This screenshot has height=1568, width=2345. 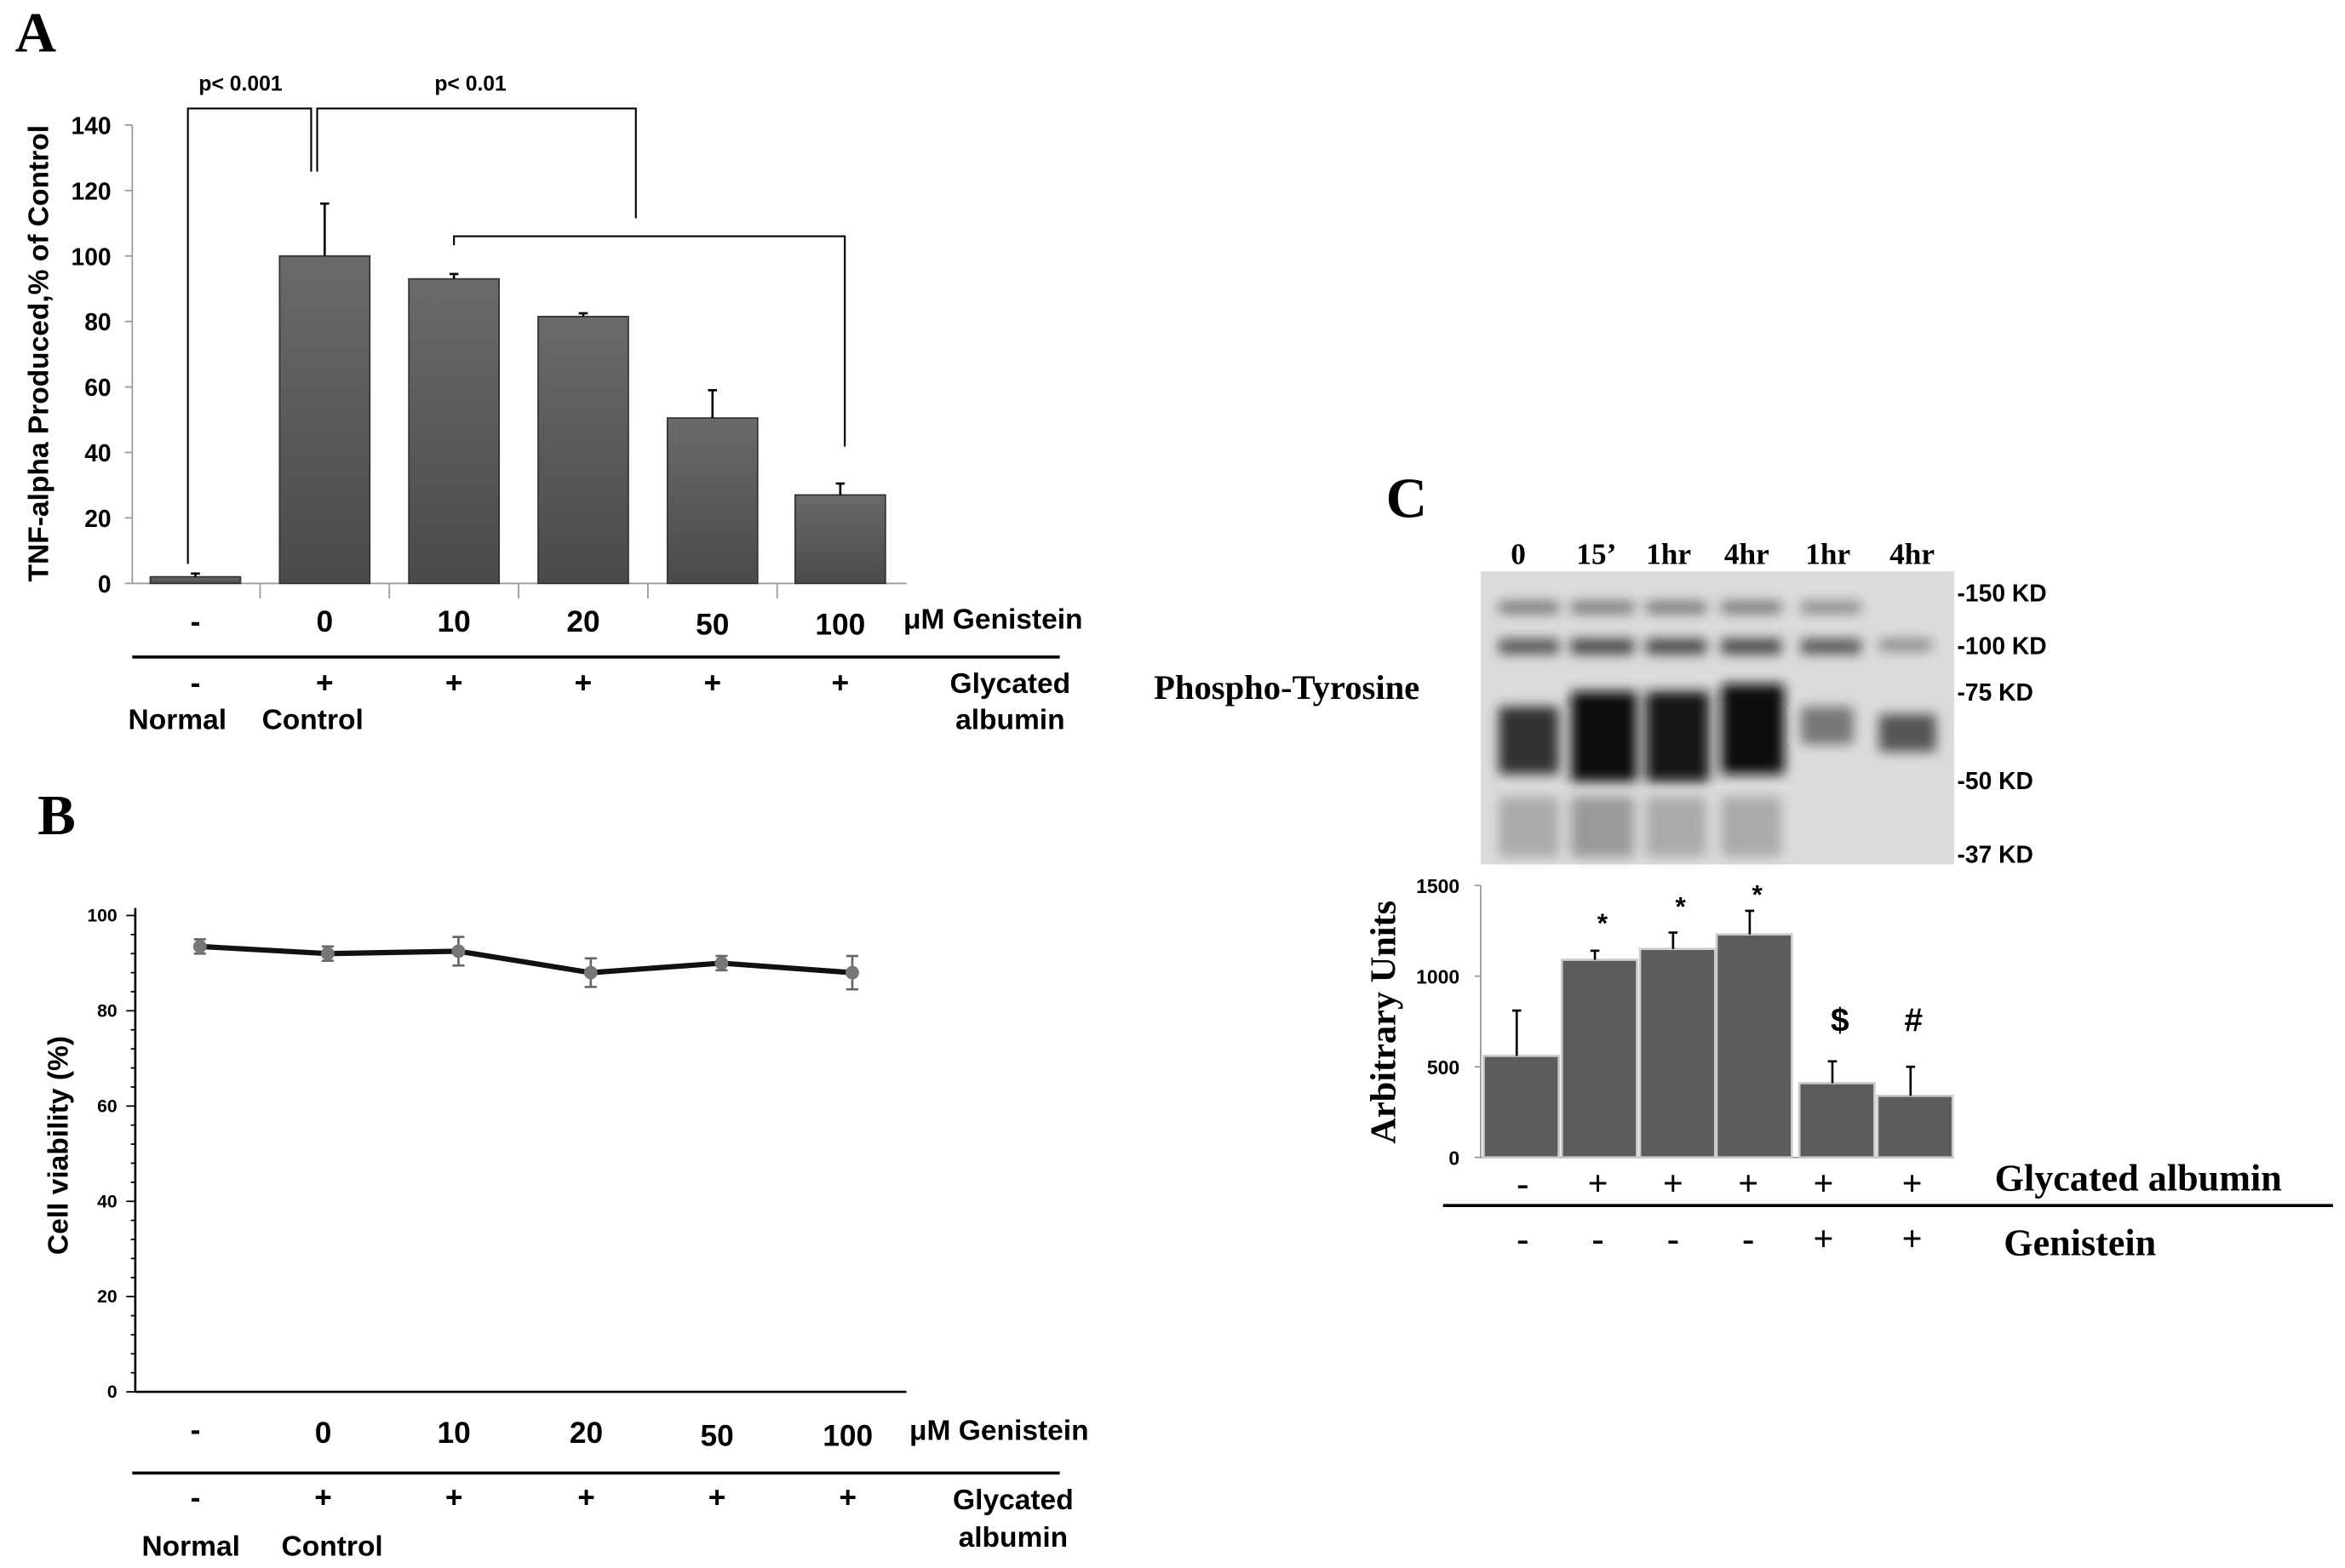 What do you see at coordinates (2080, 1243) in the screenshot?
I see `genistein-label: Genistein` at bounding box center [2080, 1243].